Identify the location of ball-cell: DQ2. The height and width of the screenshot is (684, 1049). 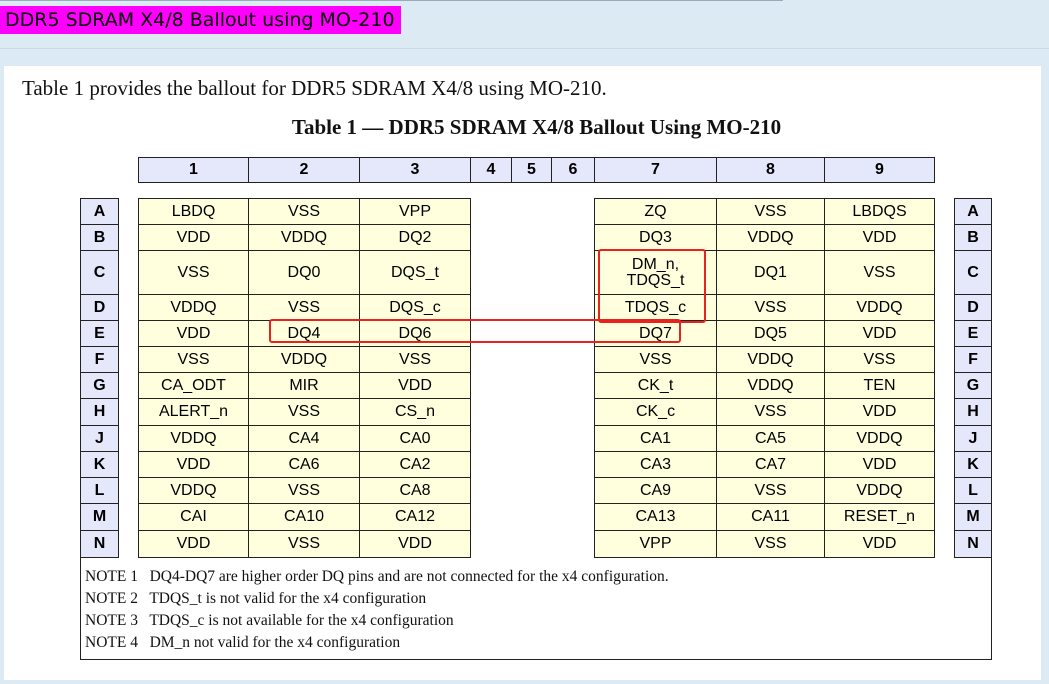
(415, 237).